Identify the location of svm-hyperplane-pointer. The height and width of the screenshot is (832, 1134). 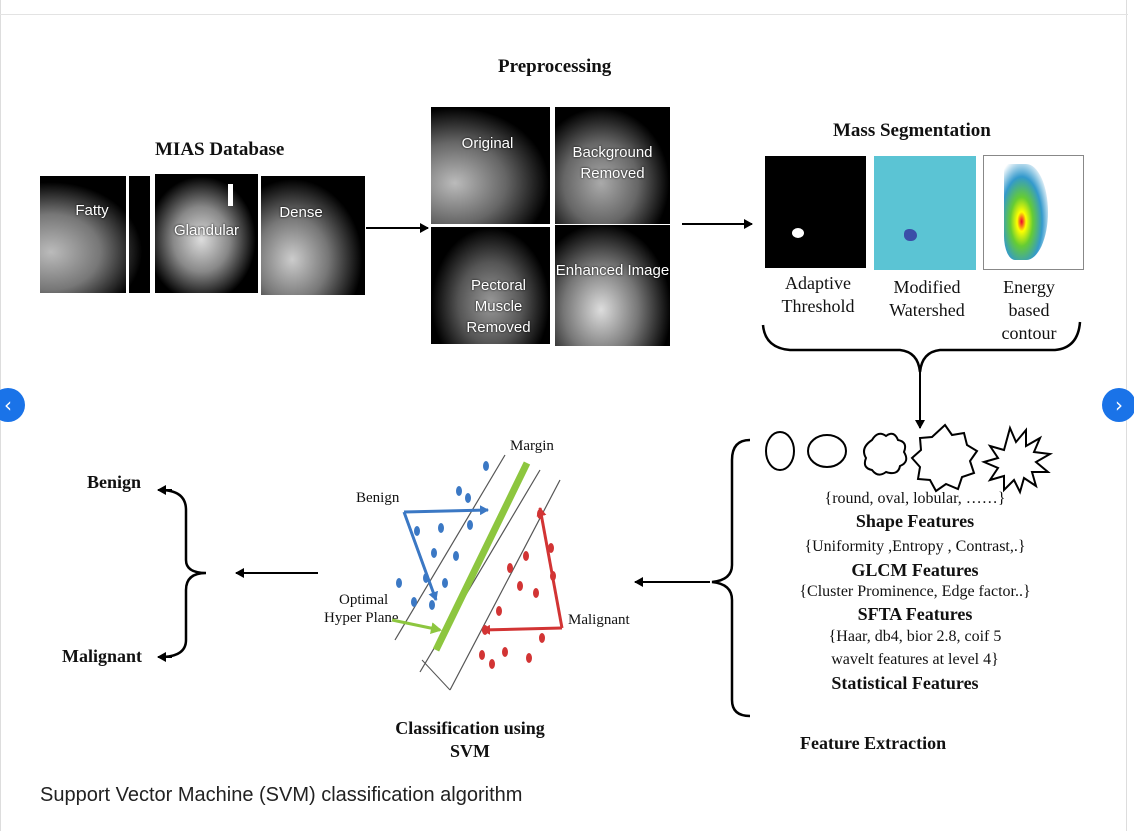
(416, 626).